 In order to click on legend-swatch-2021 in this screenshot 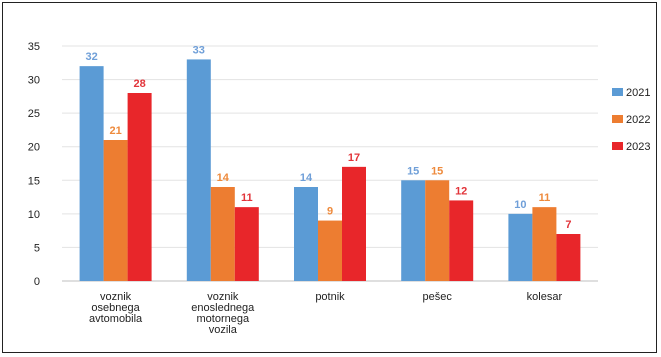, I will do `click(617, 92)`.